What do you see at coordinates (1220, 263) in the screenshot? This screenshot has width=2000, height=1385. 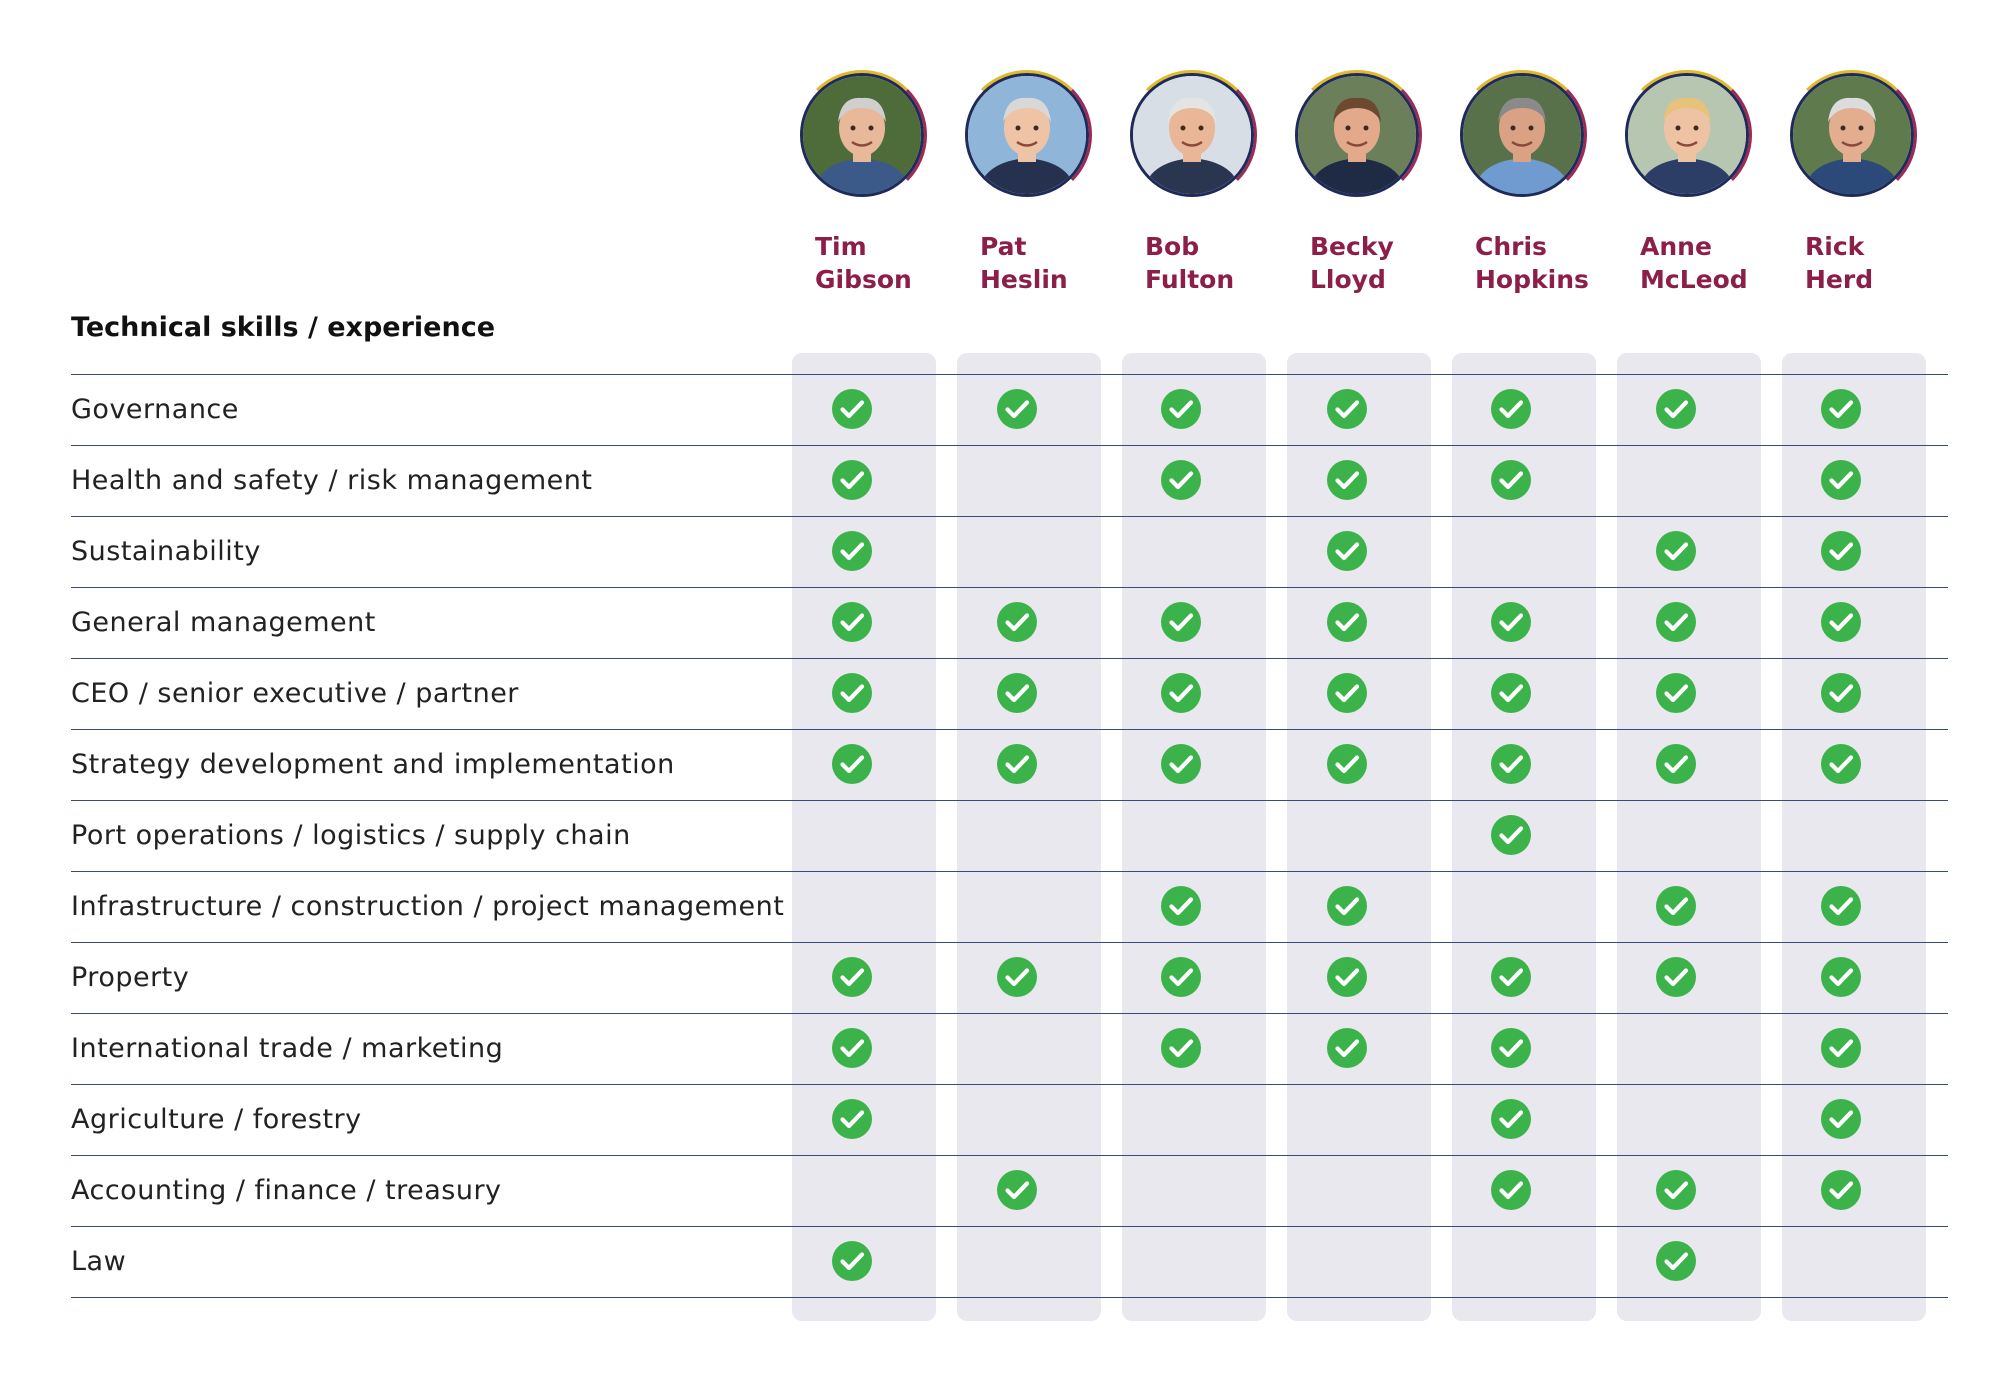 I see `member-name: Bob Fulton` at bounding box center [1220, 263].